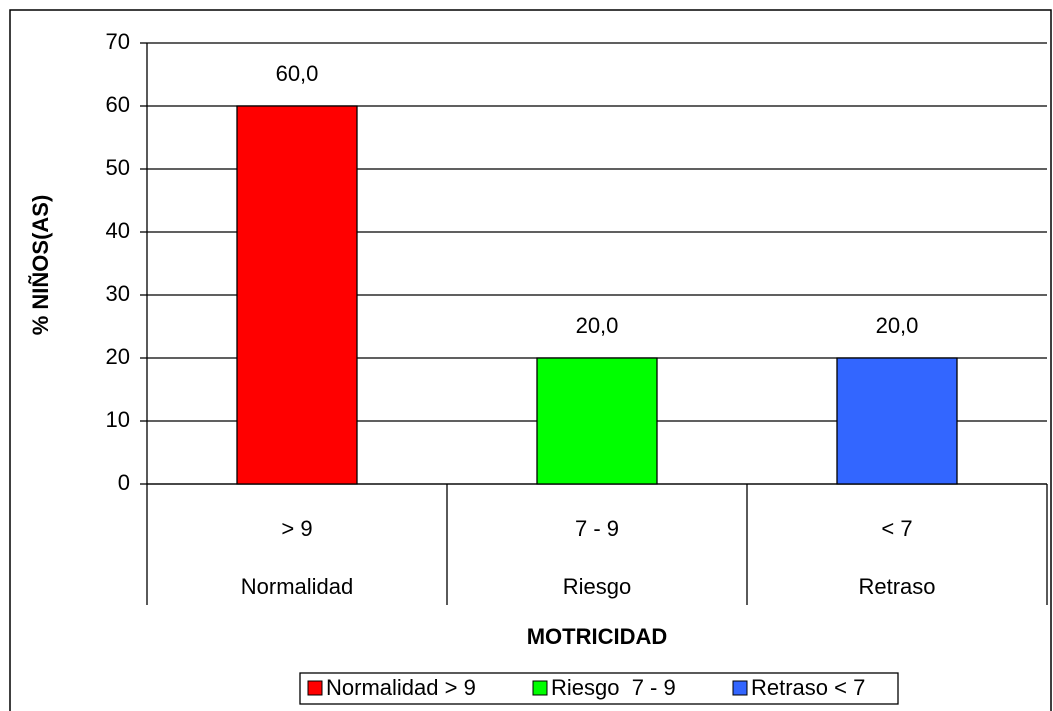 This screenshot has height=711, width=1053. I want to click on y-axis-title: % NIÑOS(AS), so click(40, 265).